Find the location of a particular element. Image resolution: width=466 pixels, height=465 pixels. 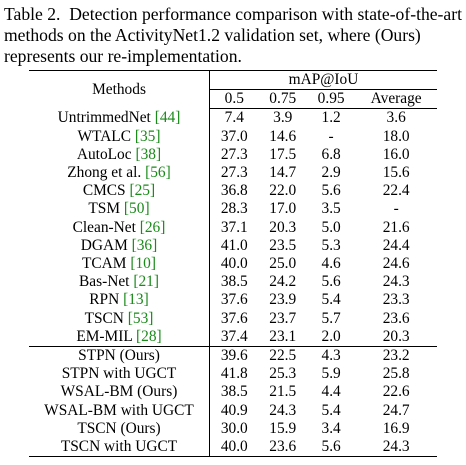

citation-link: [28] is located at coordinates (149, 336).